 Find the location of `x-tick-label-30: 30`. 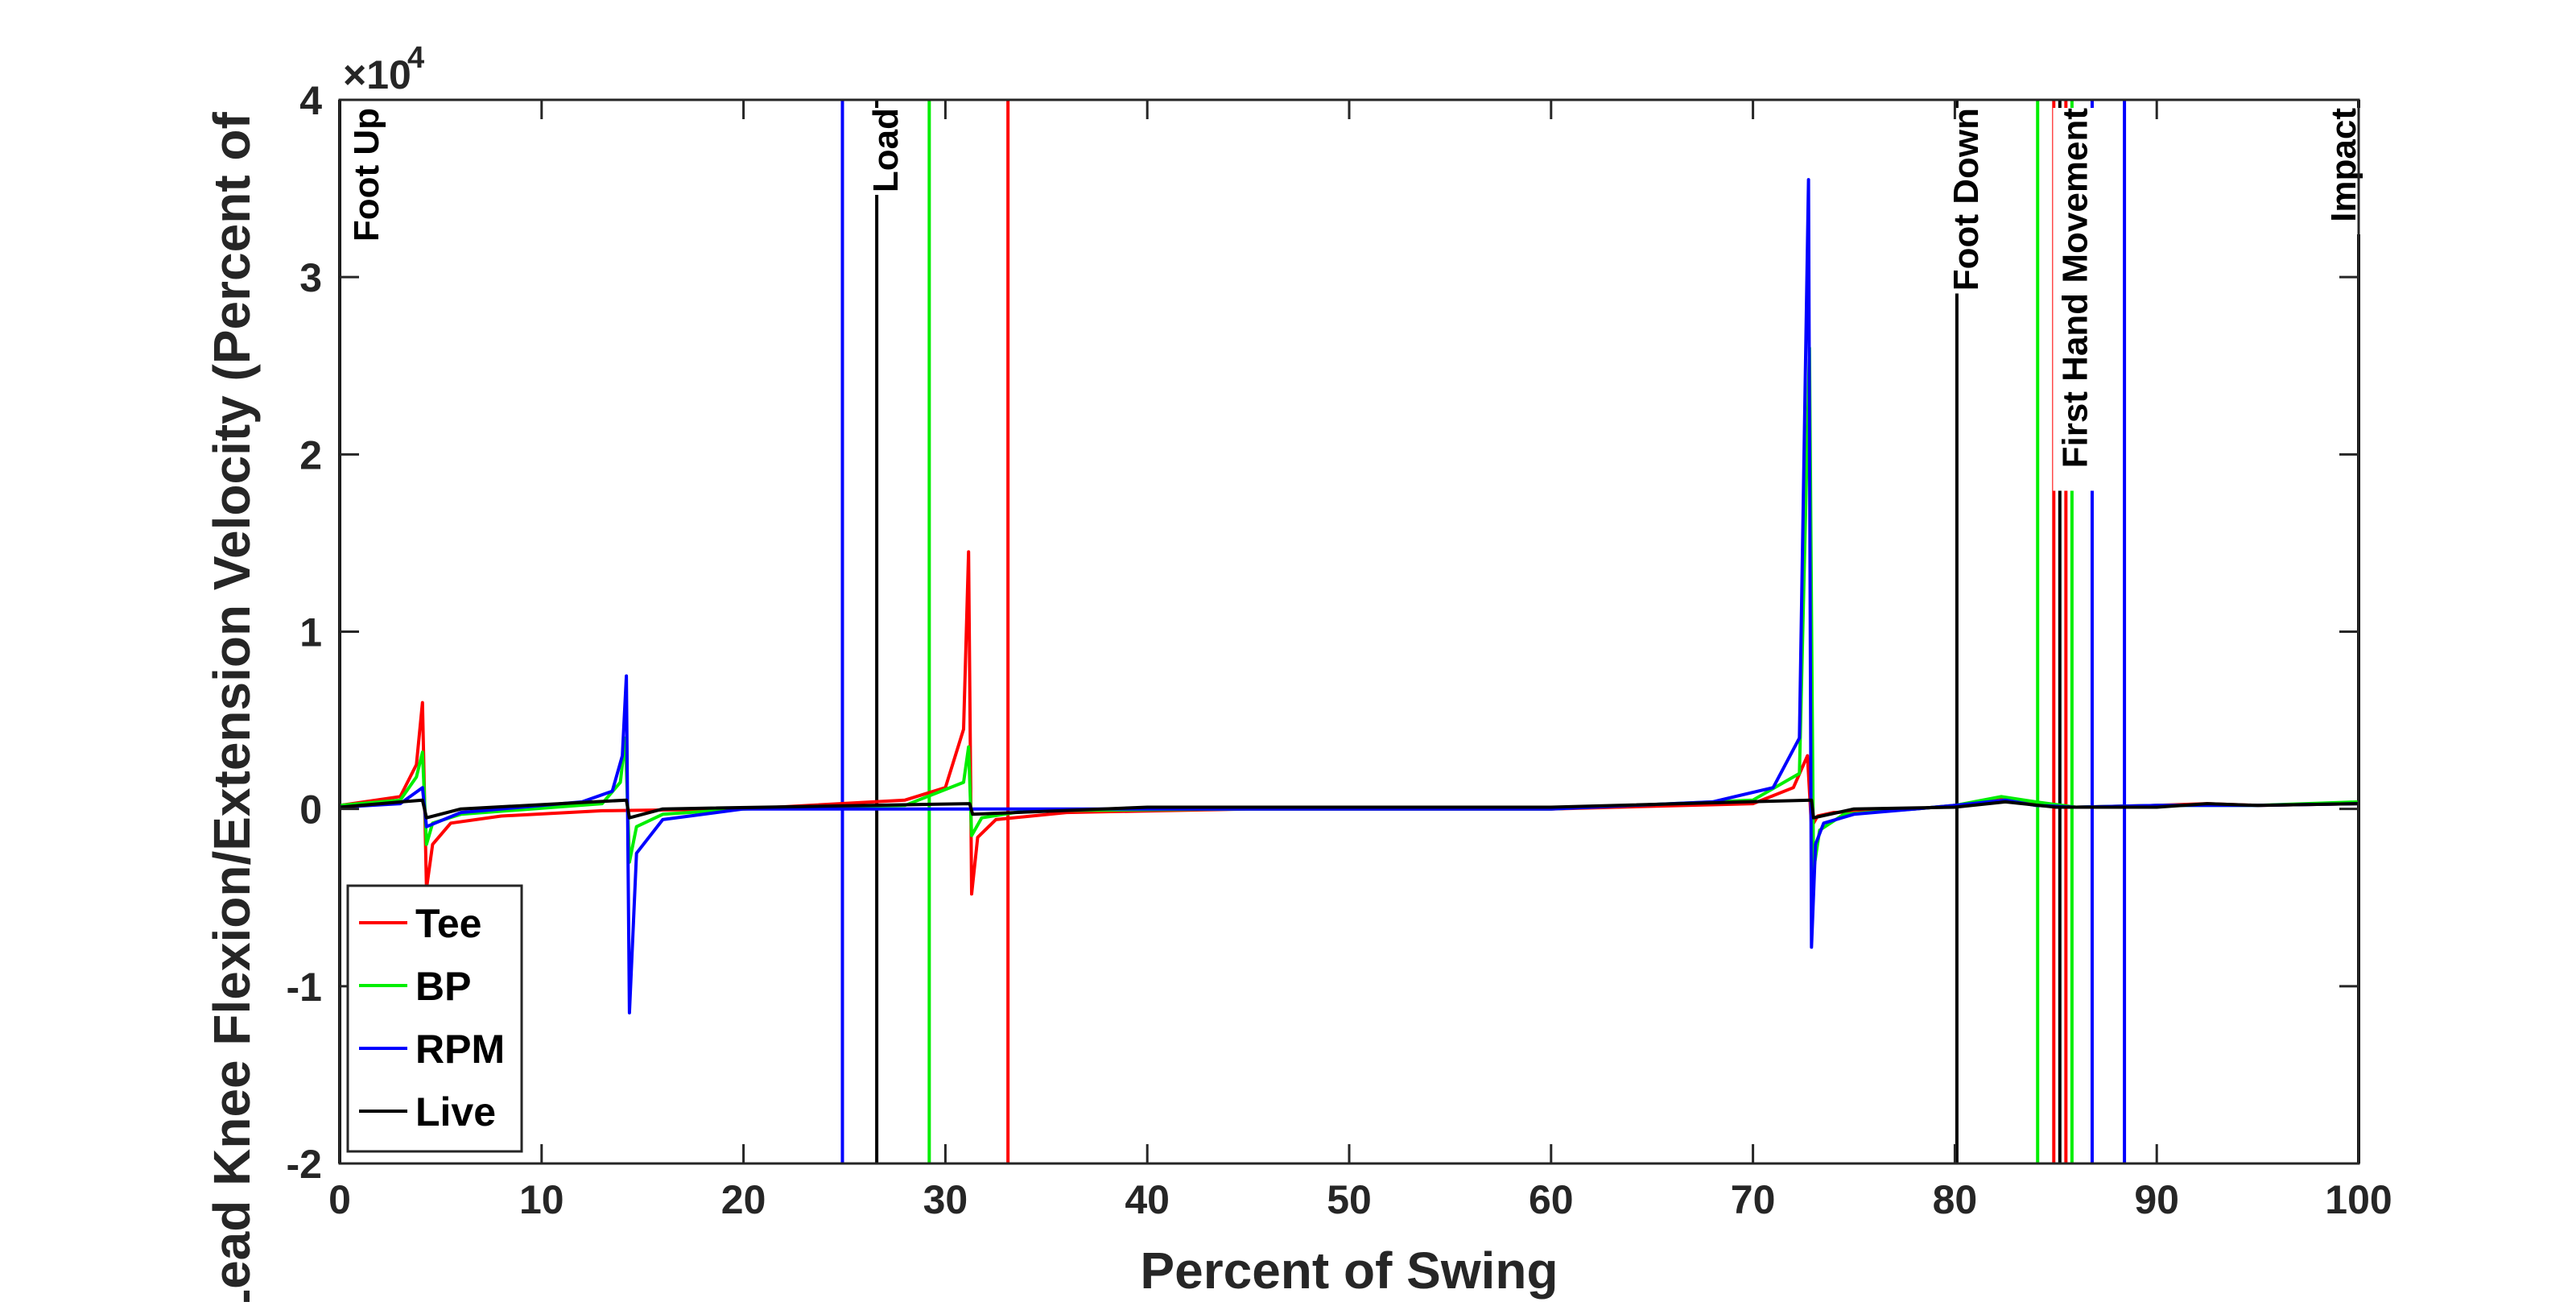

x-tick-label-30: 30 is located at coordinates (945, 1199).